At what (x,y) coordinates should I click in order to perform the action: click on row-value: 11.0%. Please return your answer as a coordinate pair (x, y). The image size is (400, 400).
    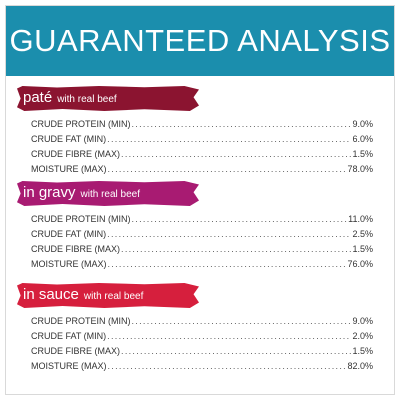
    Looking at the image, I should click on (360, 219).